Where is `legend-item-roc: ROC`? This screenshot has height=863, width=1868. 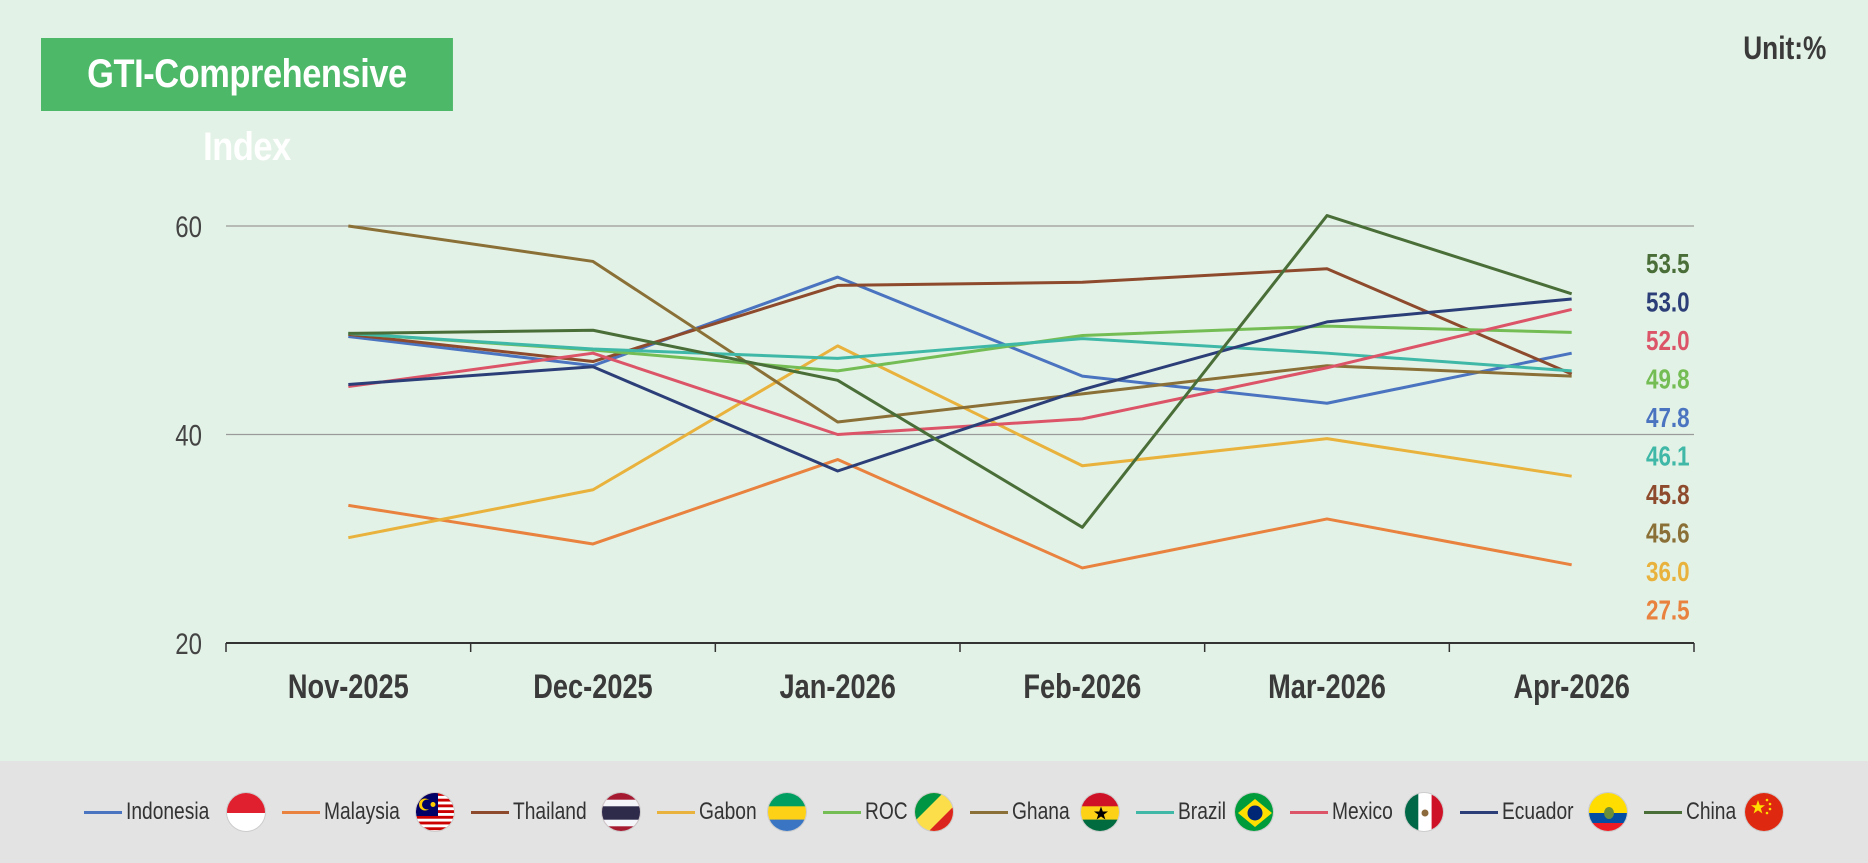 legend-item-roc: ROC is located at coordinates (888, 812).